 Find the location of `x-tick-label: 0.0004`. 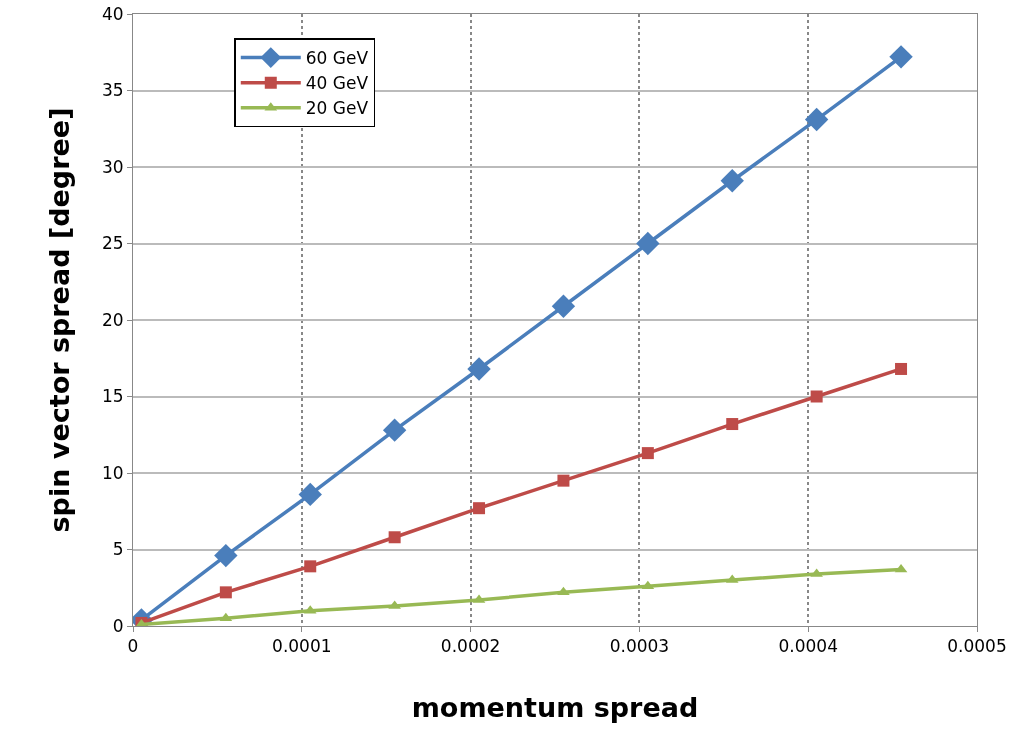

x-tick-label: 0.0004 is located at coordinates (808, 646).